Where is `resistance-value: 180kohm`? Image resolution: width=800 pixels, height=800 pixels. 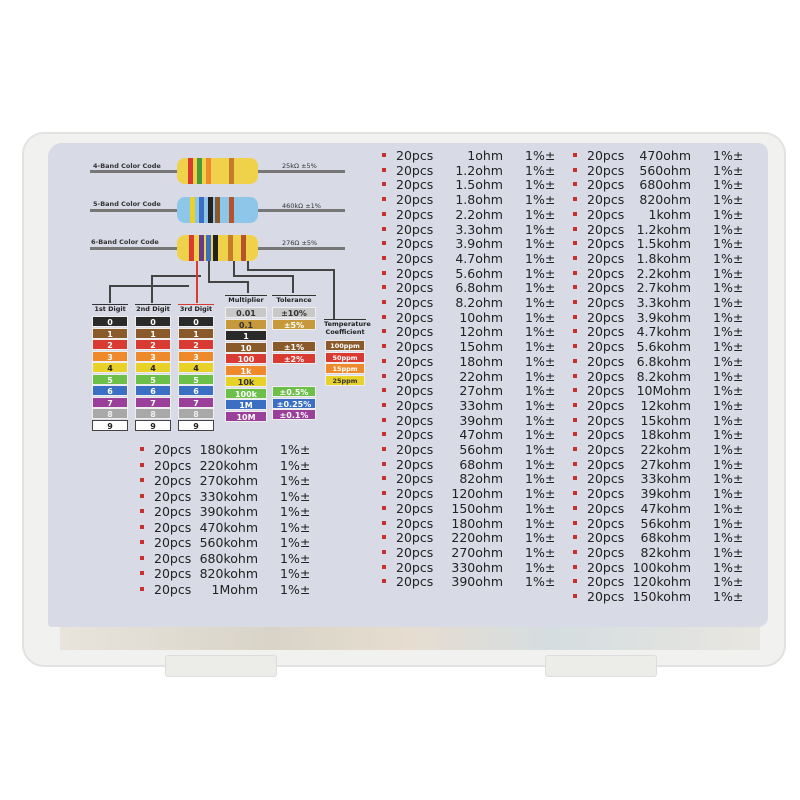 resistance-value: 180kohm is located at coordinates (228, 449).